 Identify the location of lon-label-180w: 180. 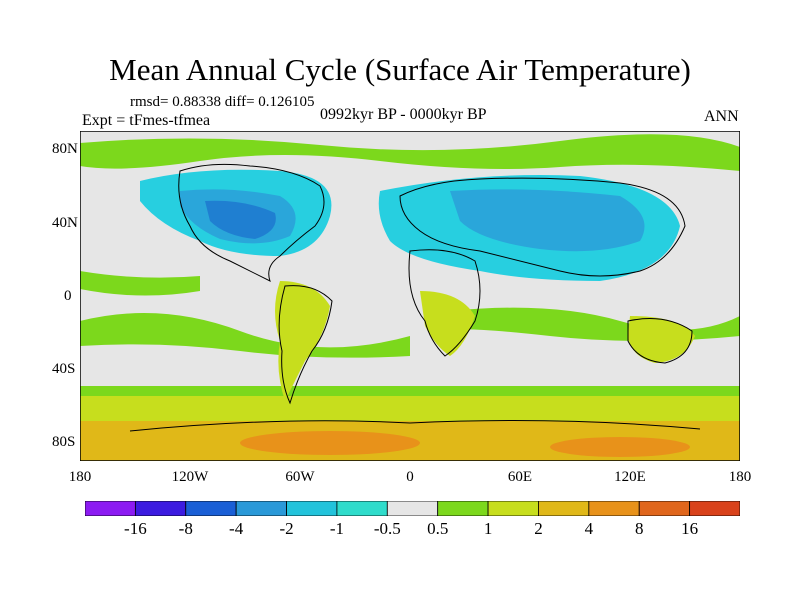
(80, 477).